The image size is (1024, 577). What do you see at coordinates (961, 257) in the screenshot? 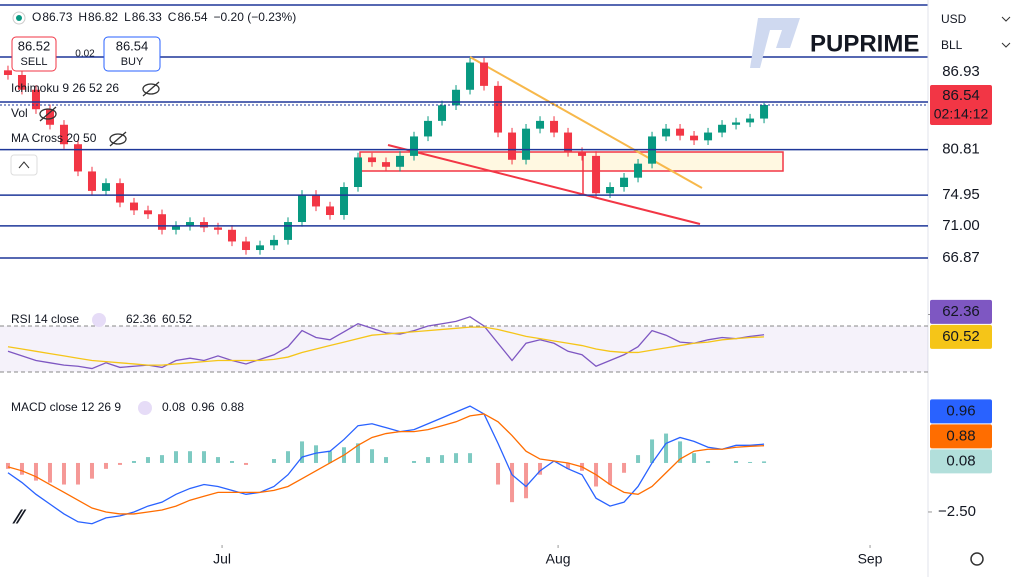
I see `price-label: 66.87` at bounding box center [961, 257].